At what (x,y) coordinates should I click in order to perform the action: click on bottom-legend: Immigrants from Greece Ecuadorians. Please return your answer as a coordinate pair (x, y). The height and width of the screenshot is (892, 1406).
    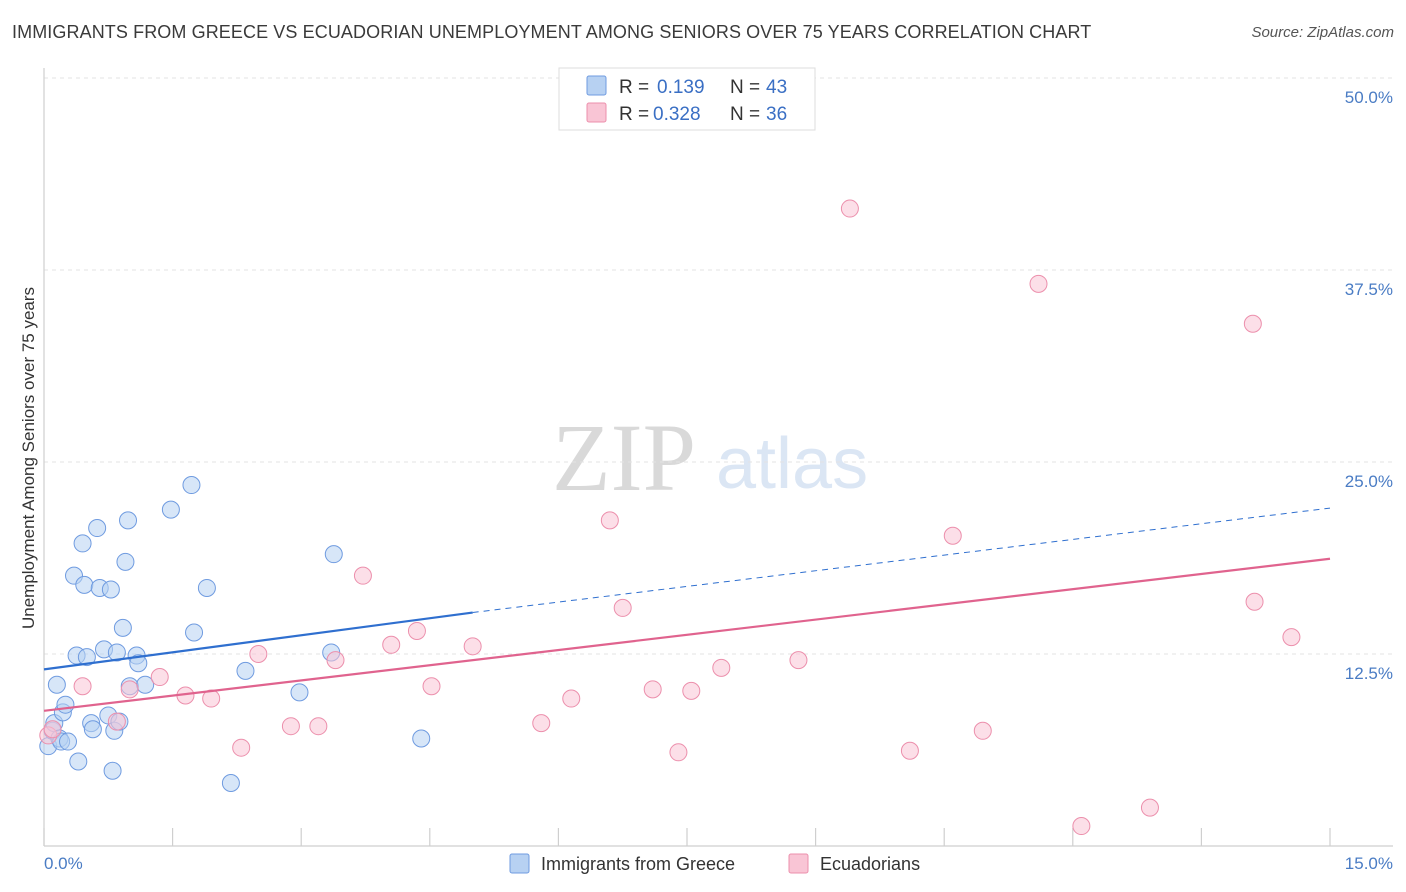
    Looking at the image, I should click on (714, 863).